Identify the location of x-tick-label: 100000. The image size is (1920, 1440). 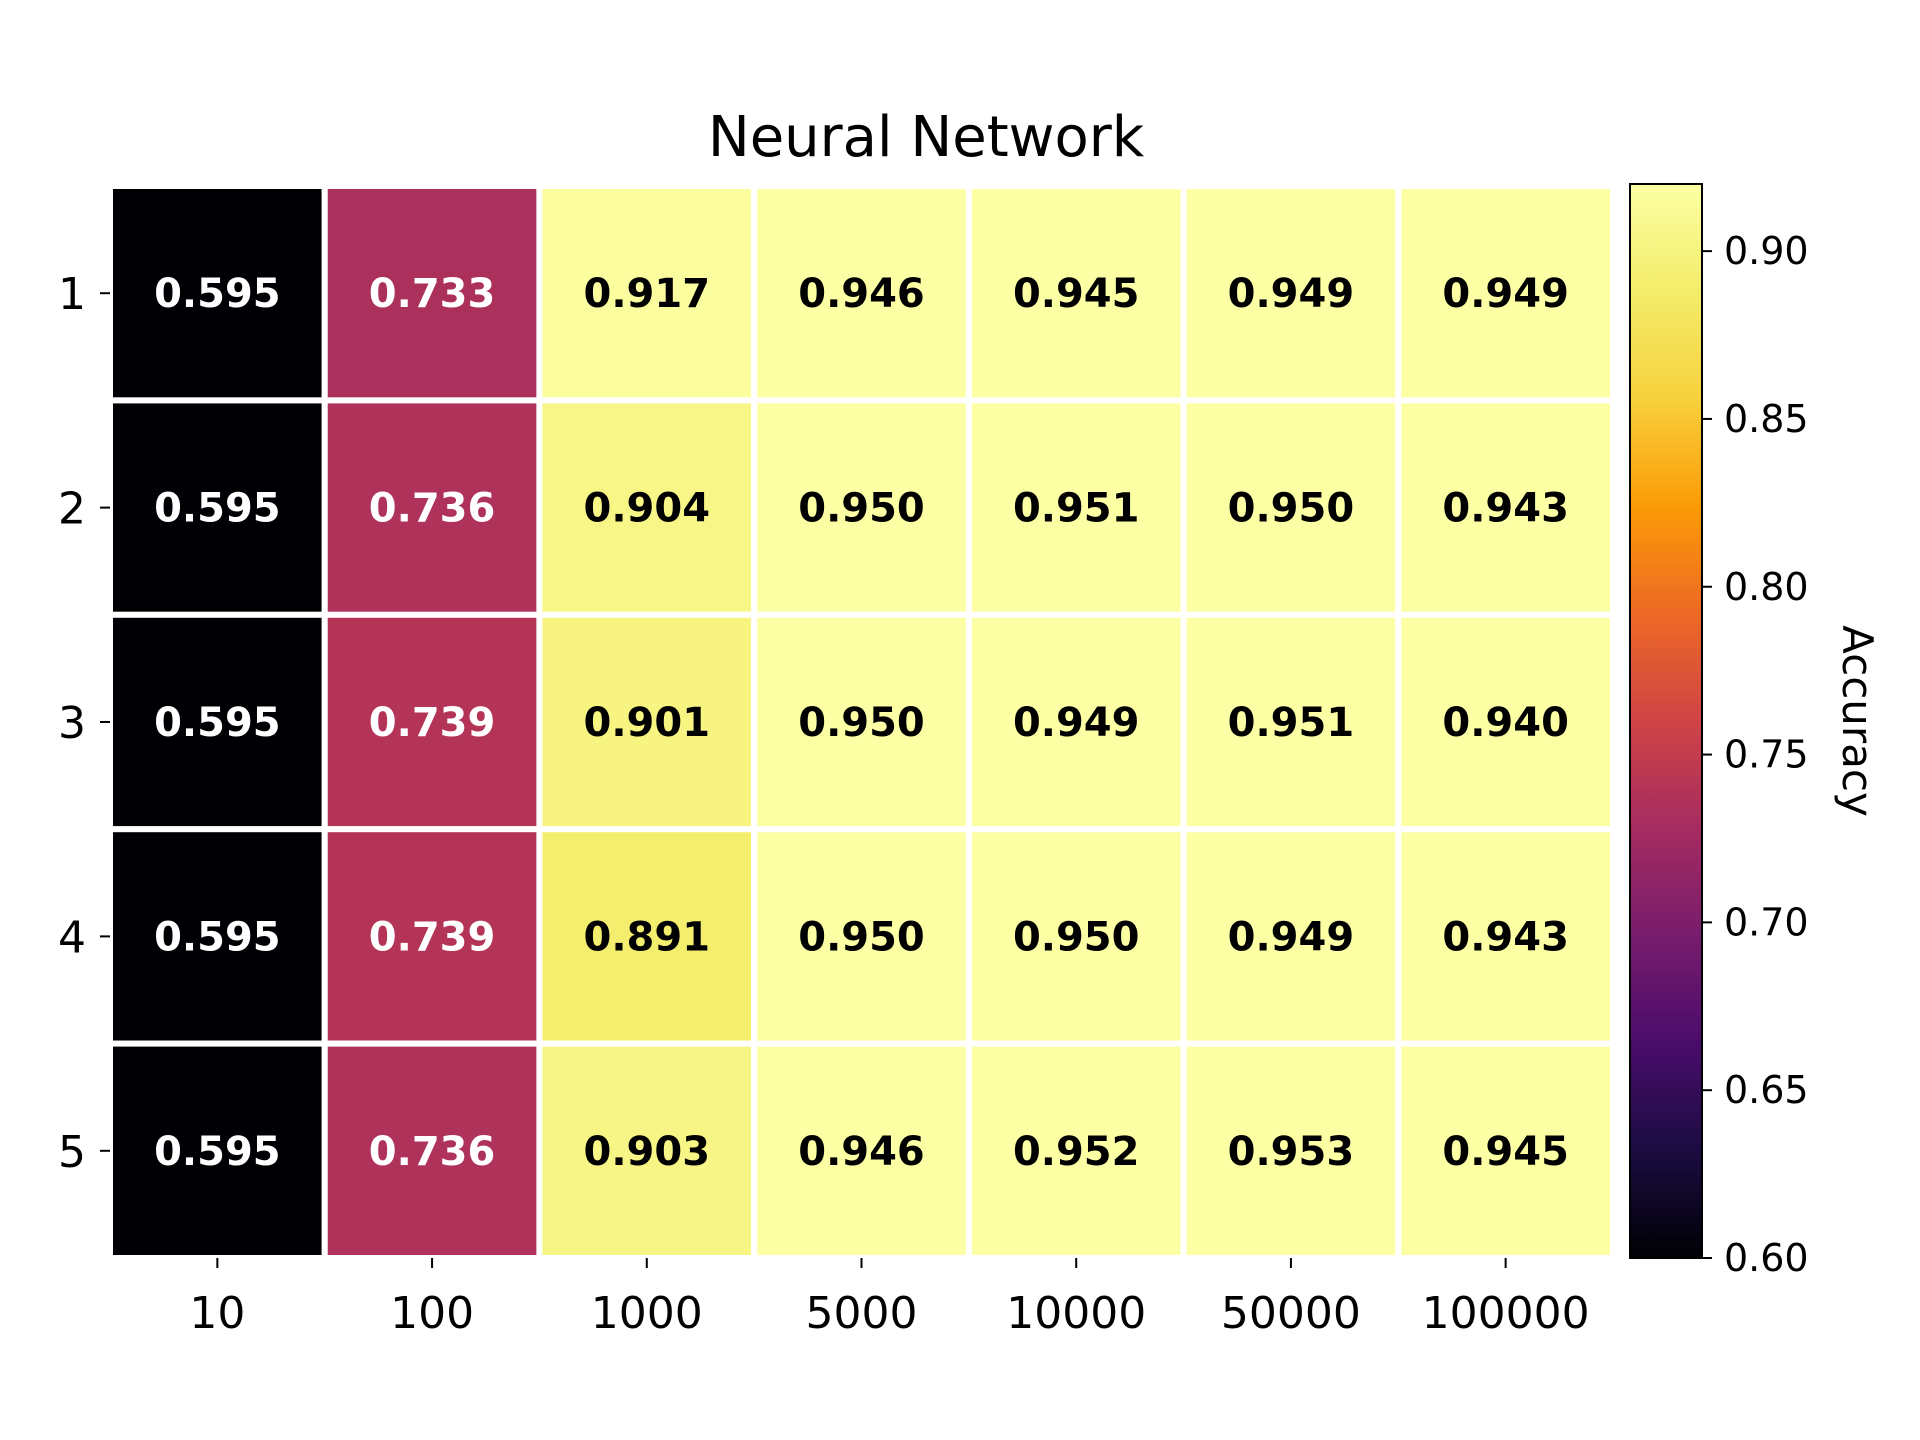
(1506, 1313).